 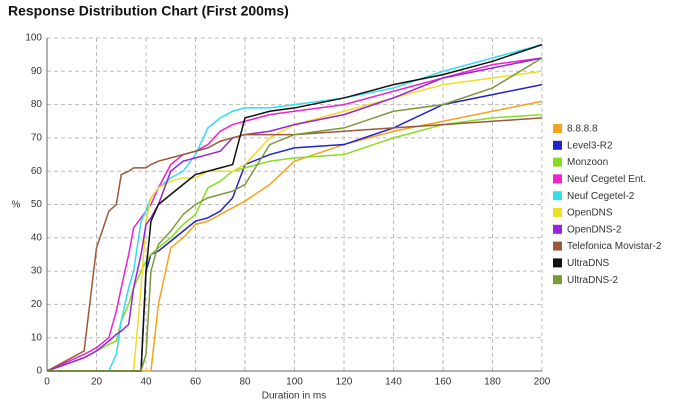 I want to click on y-axis-label: %, so click(x=16, y=205).